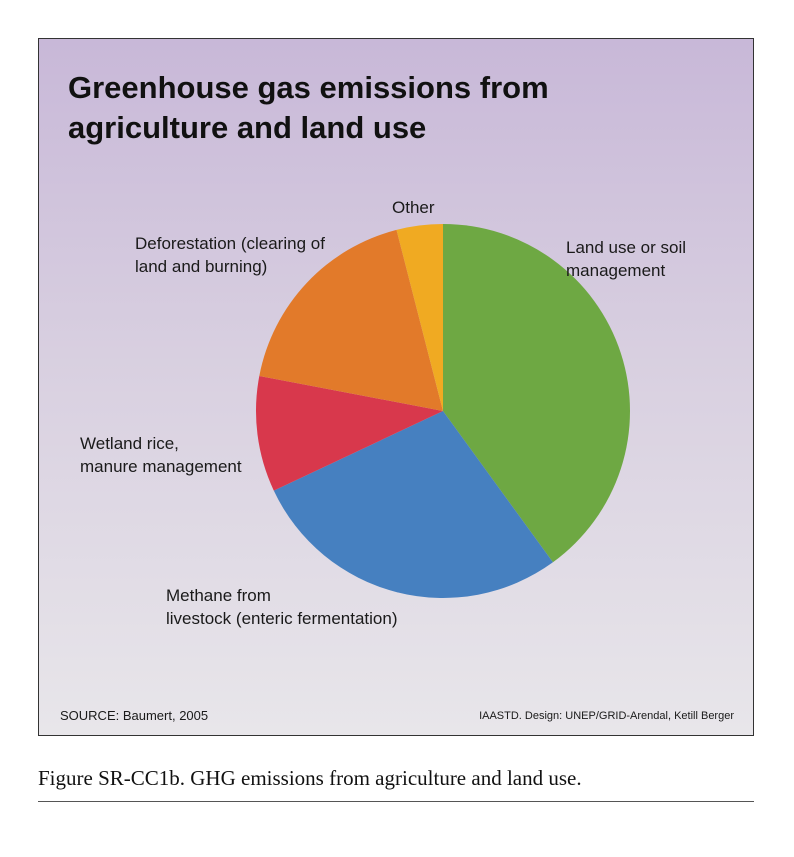 Image resolution: width=794 pixels, height=857 pixels. What do you see at coordinates (349, 433) in the screenshot?
I see `pie-slice-wetland` at bounding box center [349, 433].